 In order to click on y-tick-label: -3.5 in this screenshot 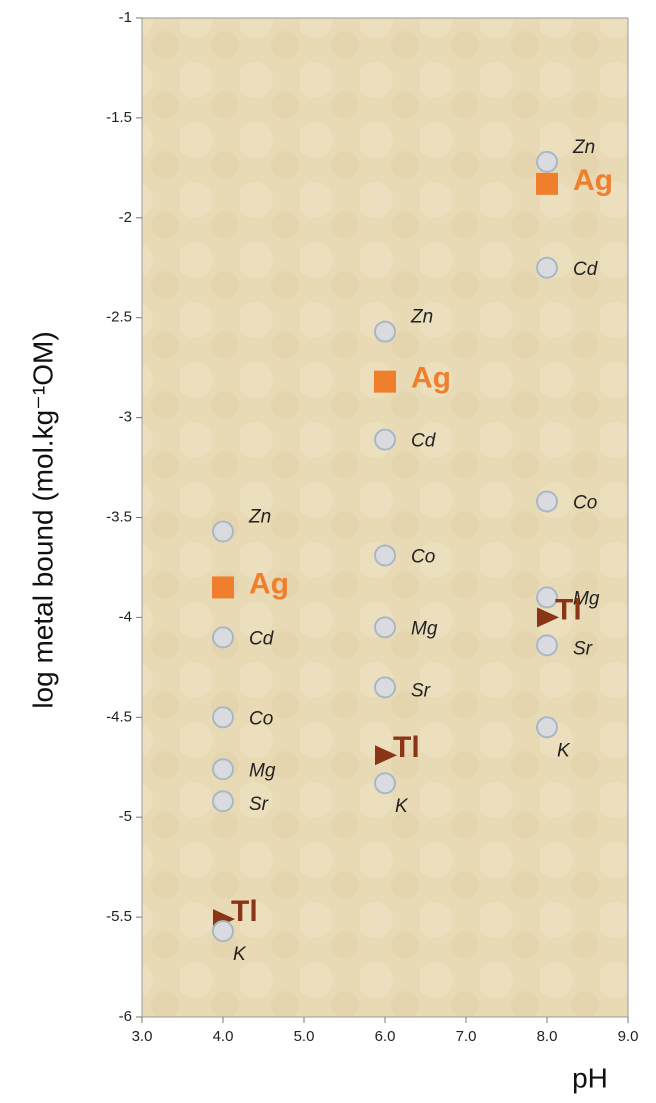, I will do `click(119, 516)`.